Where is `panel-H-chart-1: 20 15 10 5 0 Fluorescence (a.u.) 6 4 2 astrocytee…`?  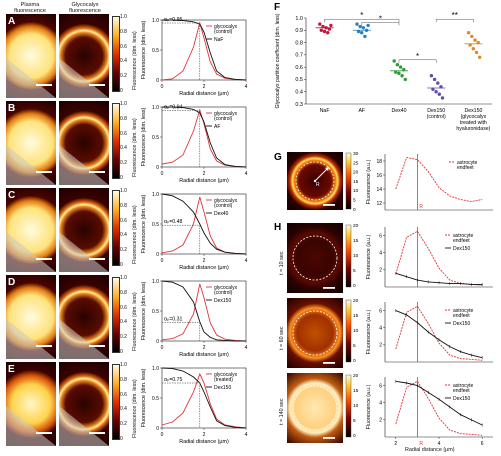
panel-H-chart-1: 20 15 10 5 0 Fluorescence (a.u.) 6 4 2 astrocytee… is located at coordinates (419, 256).